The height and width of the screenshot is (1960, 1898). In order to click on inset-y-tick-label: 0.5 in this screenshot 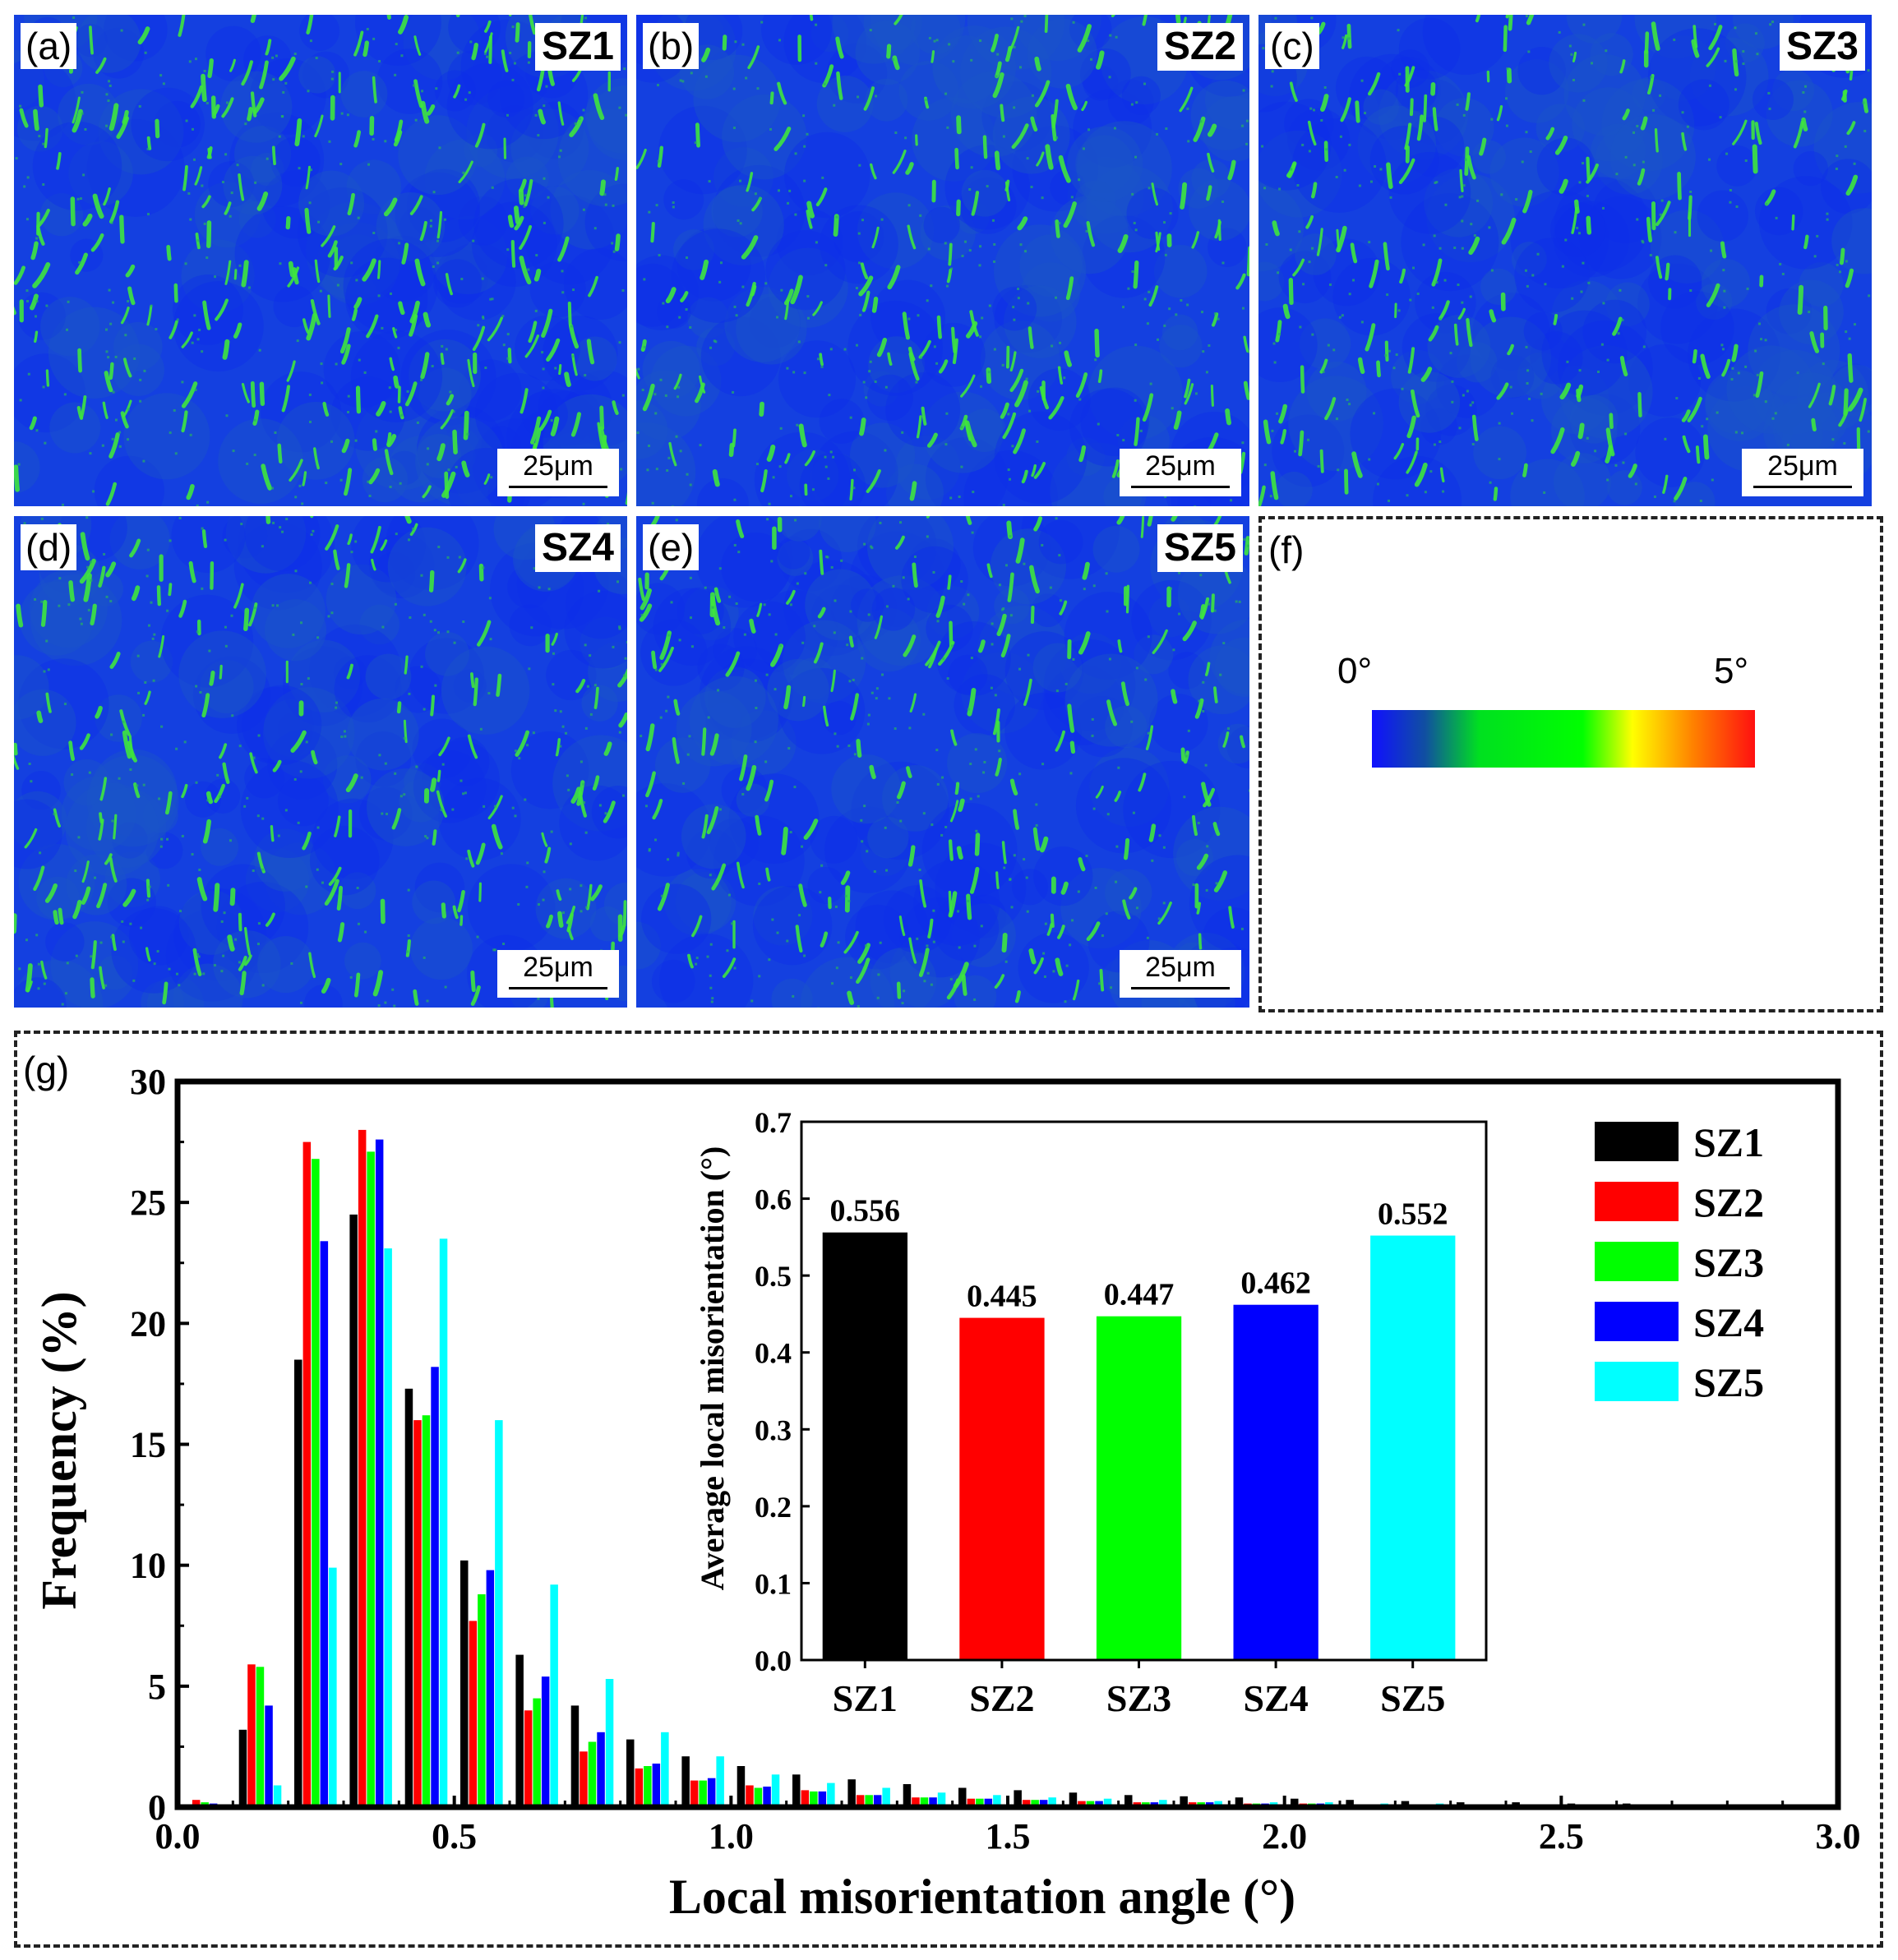, I will do `click(773, 1276)`.